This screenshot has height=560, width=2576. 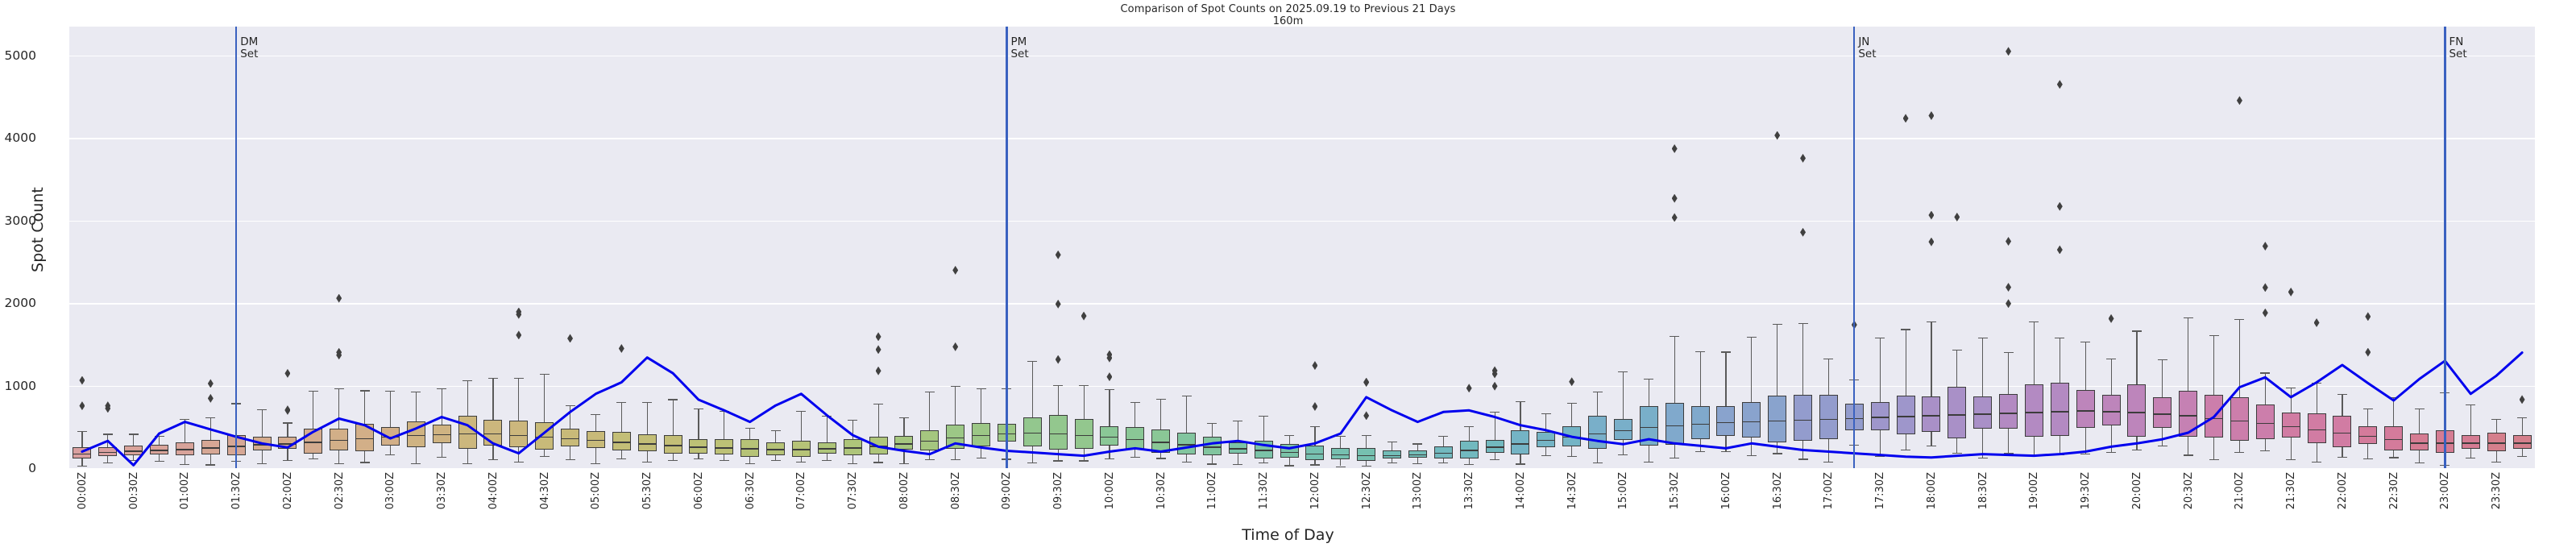 What do you see at coordinates (2240, 491) in the screenshot?
I see `x-tick-label: 21:00Z` at bounding box center [2240, 491].